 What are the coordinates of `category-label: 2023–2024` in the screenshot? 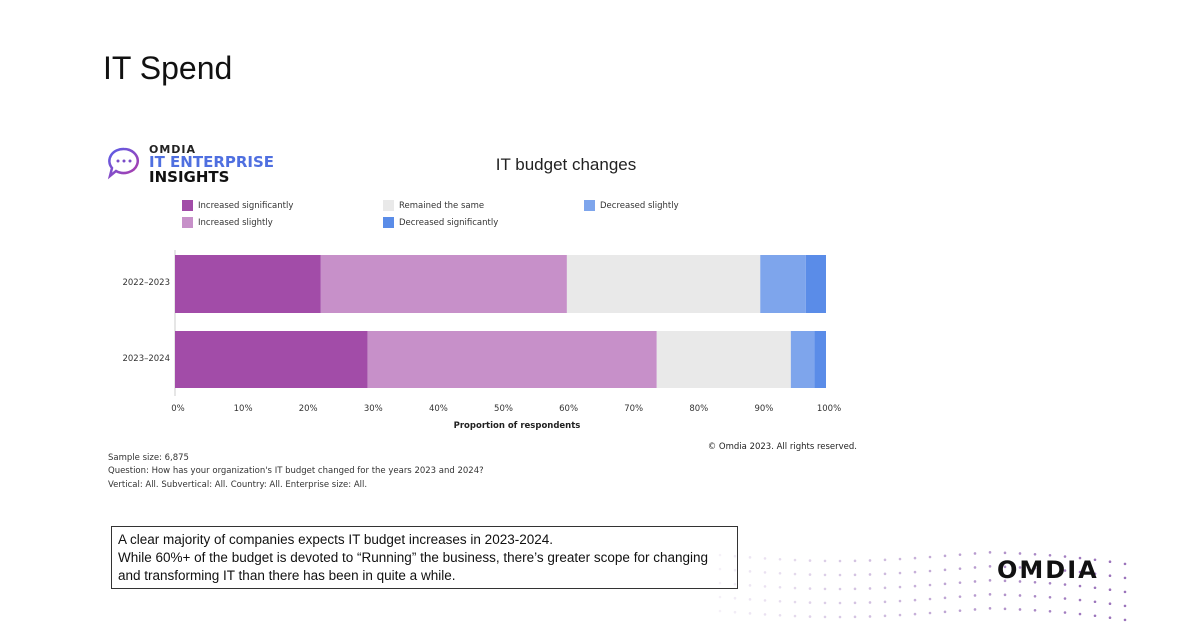 It's located at (146, 358).